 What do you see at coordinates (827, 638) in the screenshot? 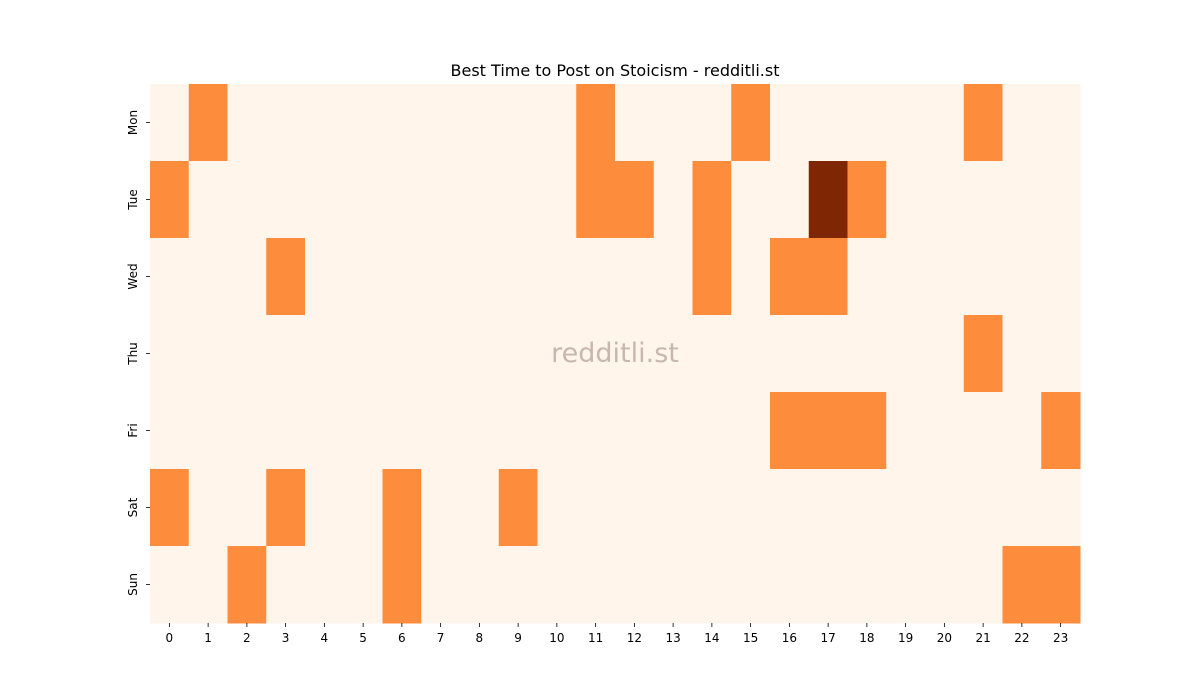
I see `x-tick-label: 17` at bounding box center [827, 638].